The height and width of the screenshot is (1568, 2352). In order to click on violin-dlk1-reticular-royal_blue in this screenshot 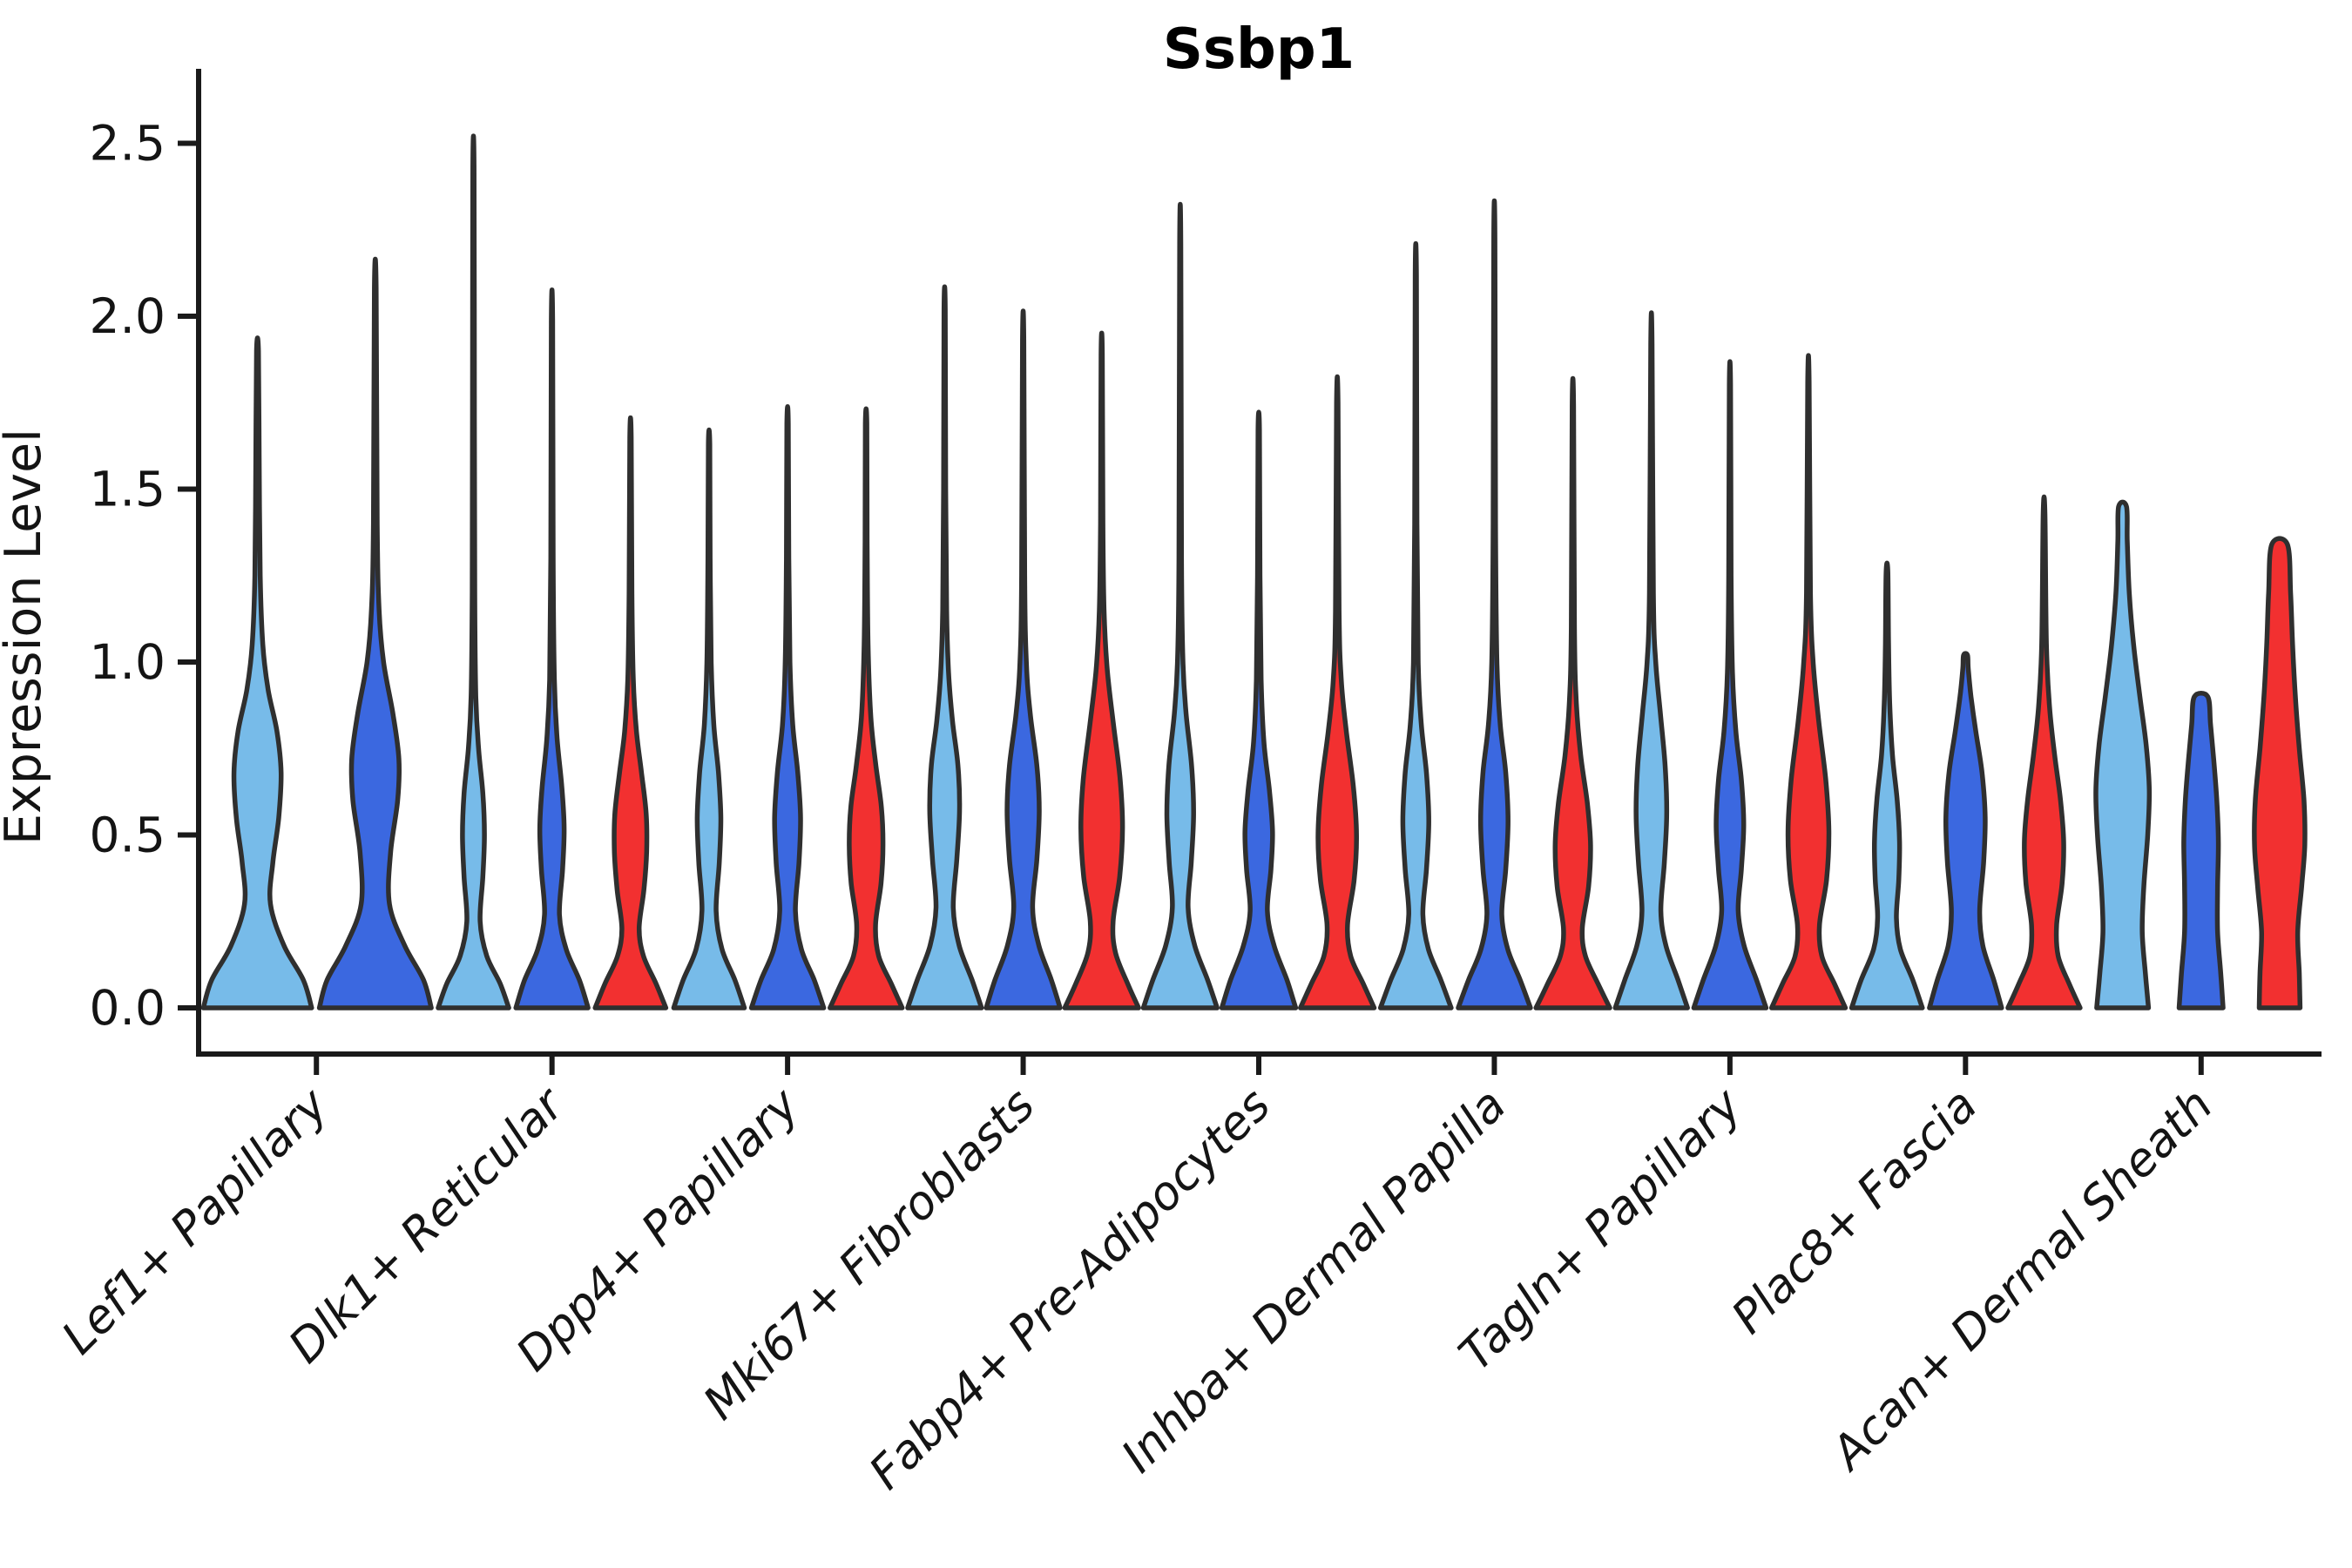, I will do `click(552, 648)`.